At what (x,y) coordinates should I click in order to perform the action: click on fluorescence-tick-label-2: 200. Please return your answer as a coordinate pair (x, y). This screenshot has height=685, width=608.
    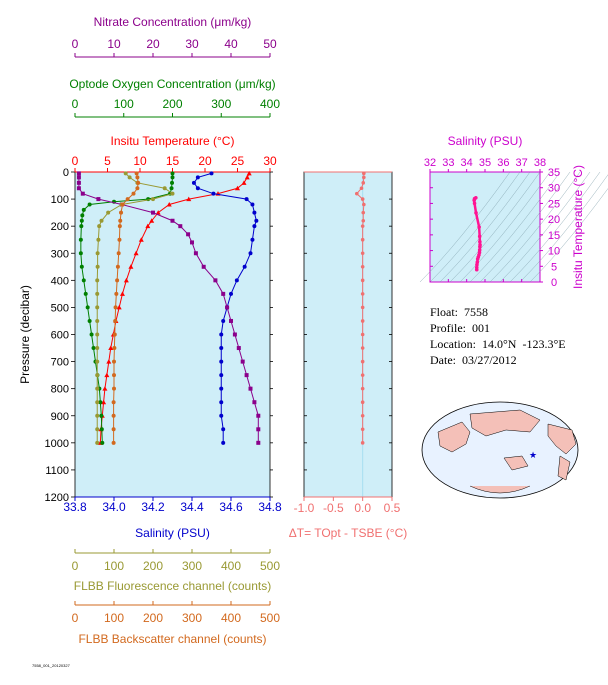
    Looking at the image, I should click on (153, 566).